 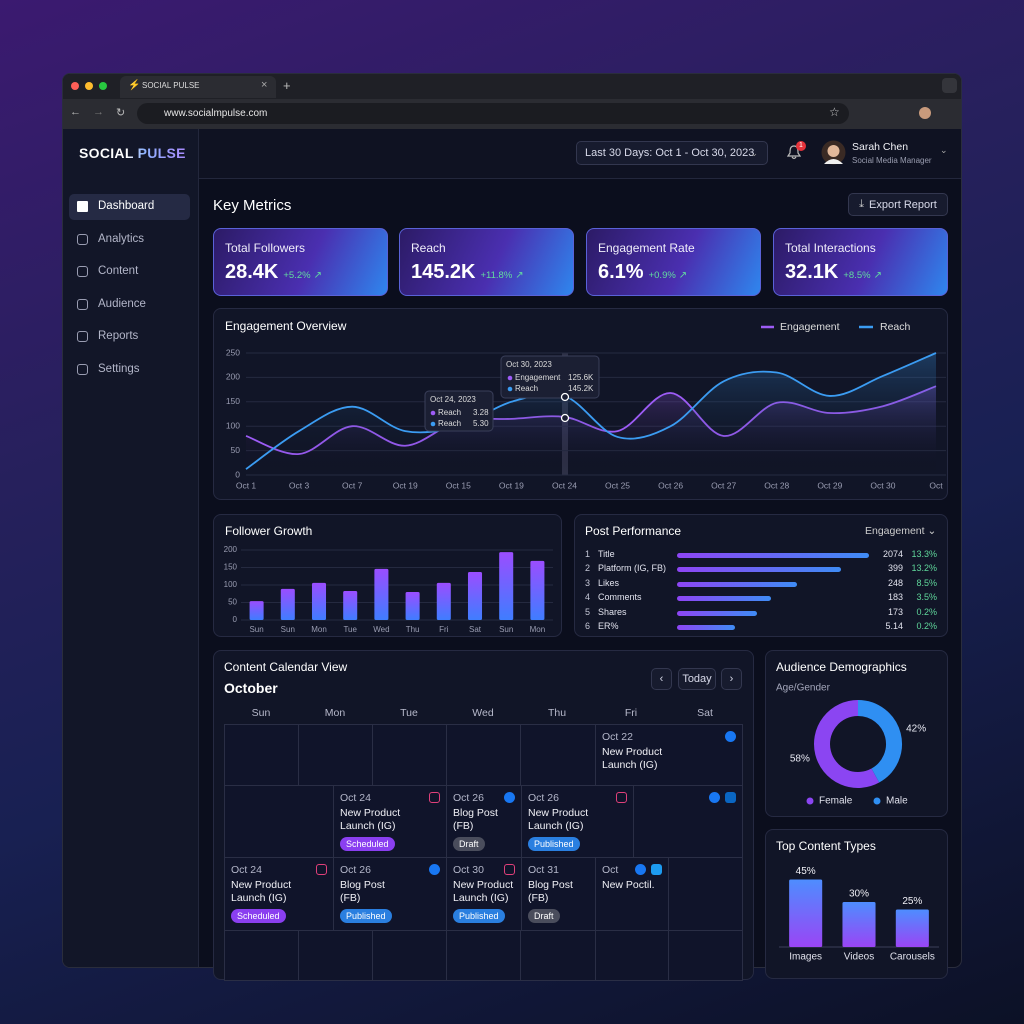 I want to click on nav-active, so click(x=129, y=207).